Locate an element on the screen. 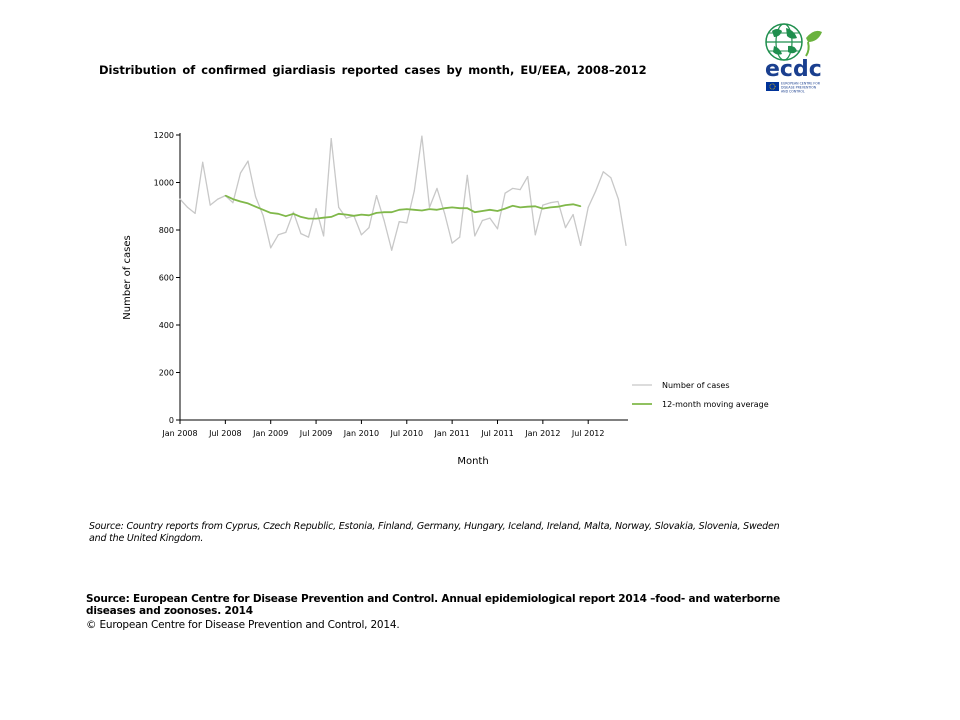 This screenshot has width=960, height=720. logo-subtext-2: DISEASE PREVENTION is located at coordinates (799, 88).